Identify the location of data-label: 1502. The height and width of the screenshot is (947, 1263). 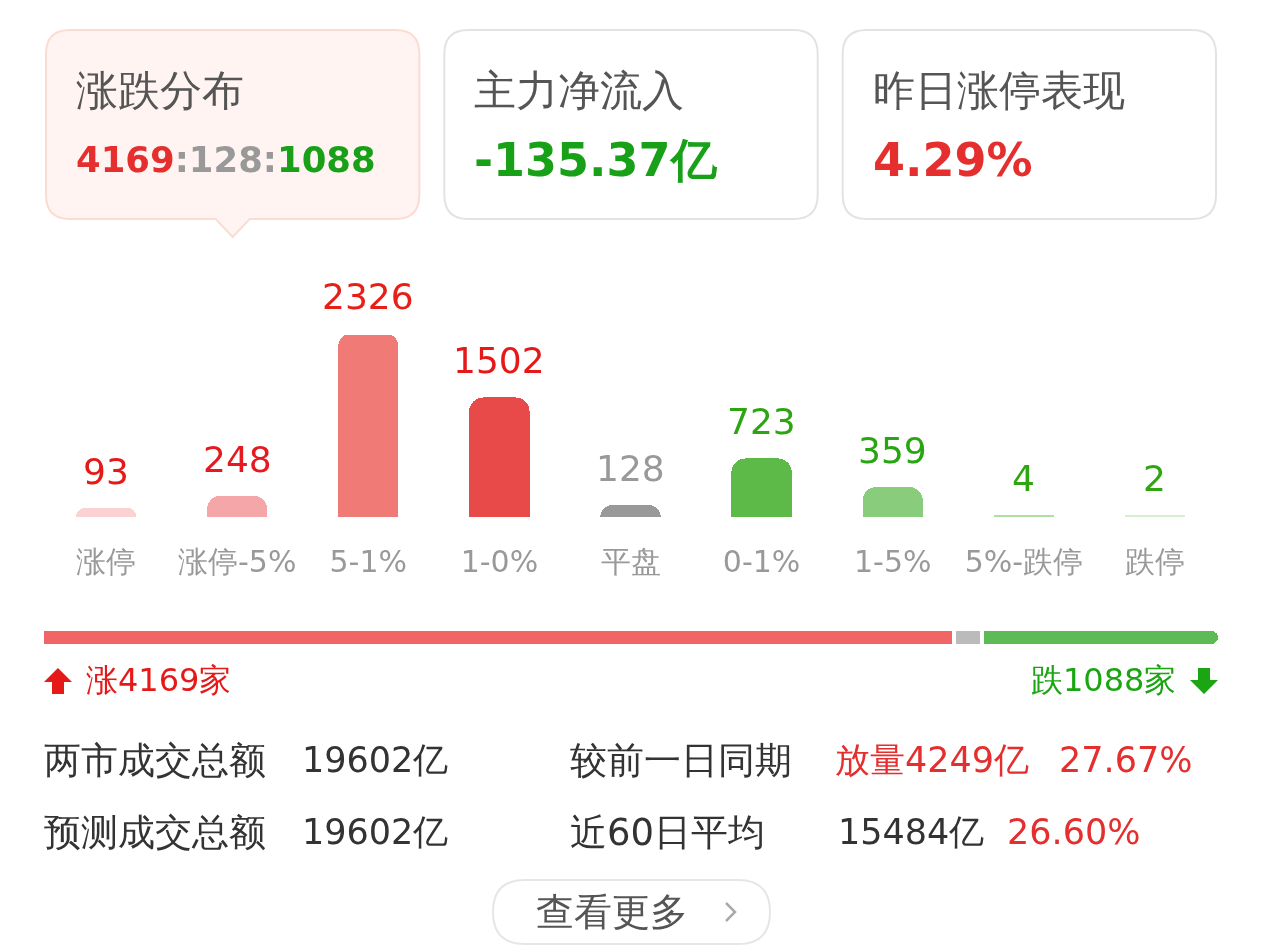
(499, 360).